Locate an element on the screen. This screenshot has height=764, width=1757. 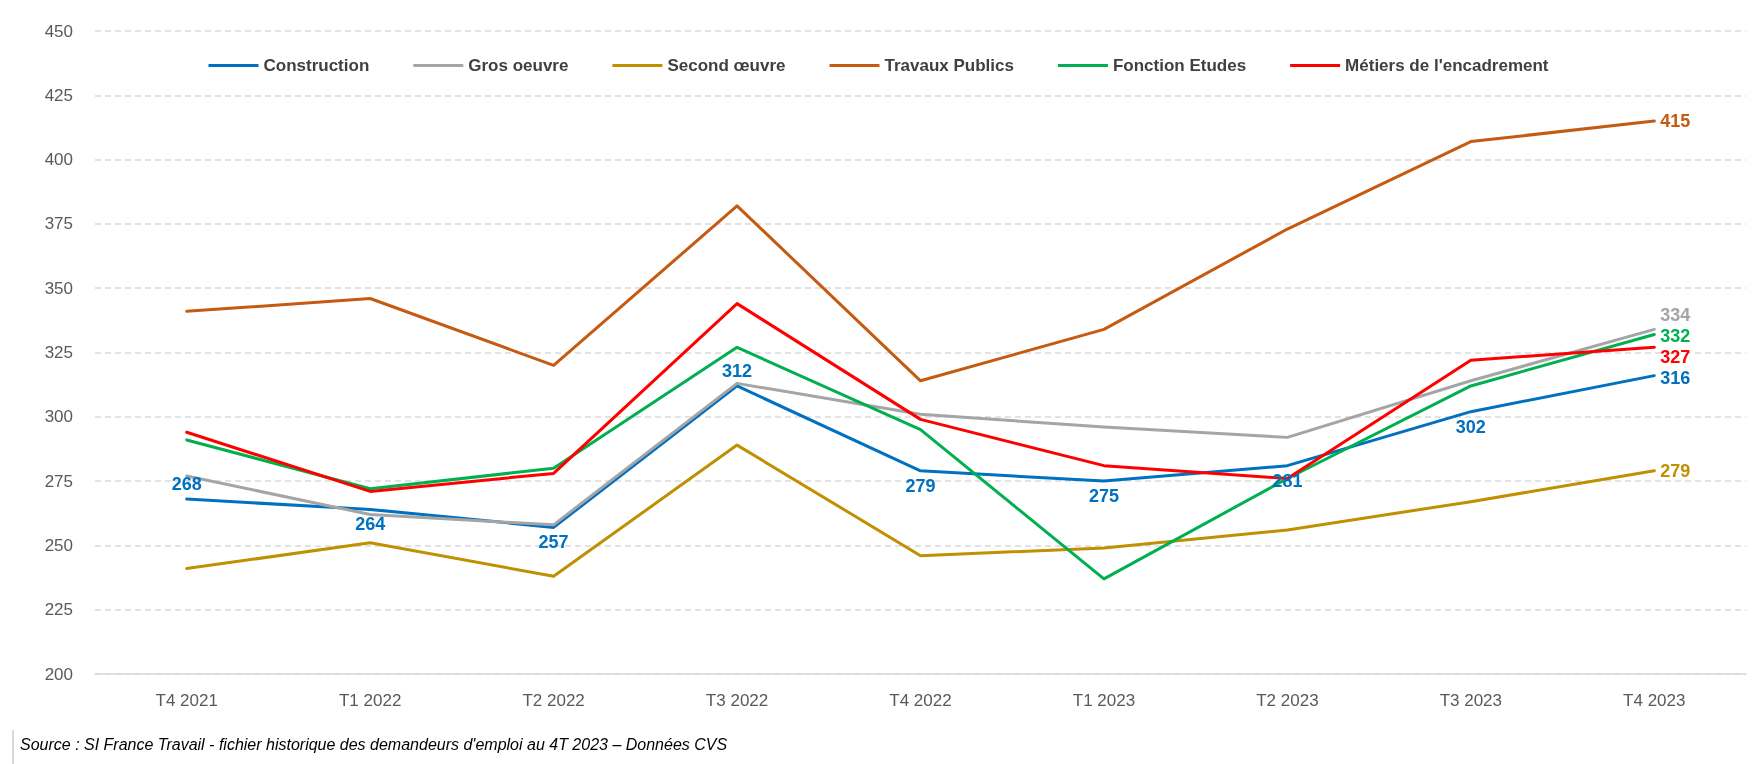
source-note: Source : SI France Travail - fichier historique des demandeurs d'emploi au 4T 2023 – Données CVS is located at coordinates (374, 745).